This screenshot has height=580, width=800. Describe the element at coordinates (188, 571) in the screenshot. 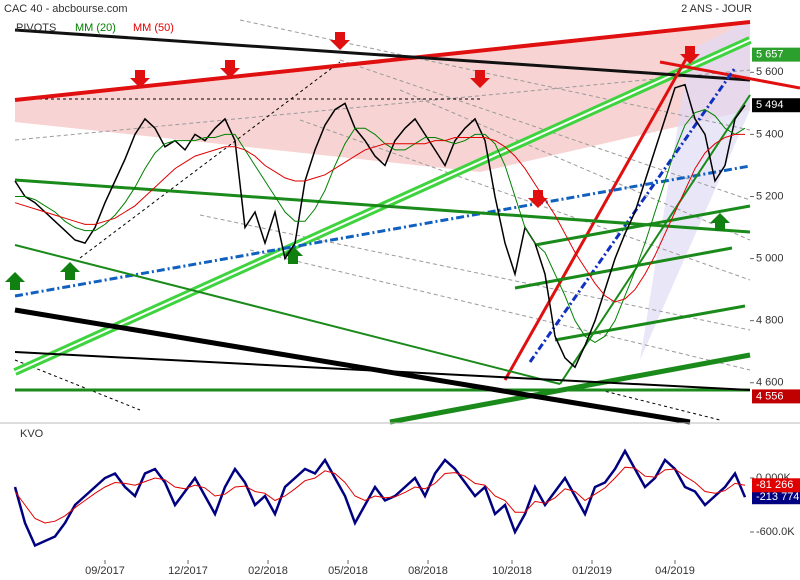

I see `x-tick-label: 12/2017` at that location.